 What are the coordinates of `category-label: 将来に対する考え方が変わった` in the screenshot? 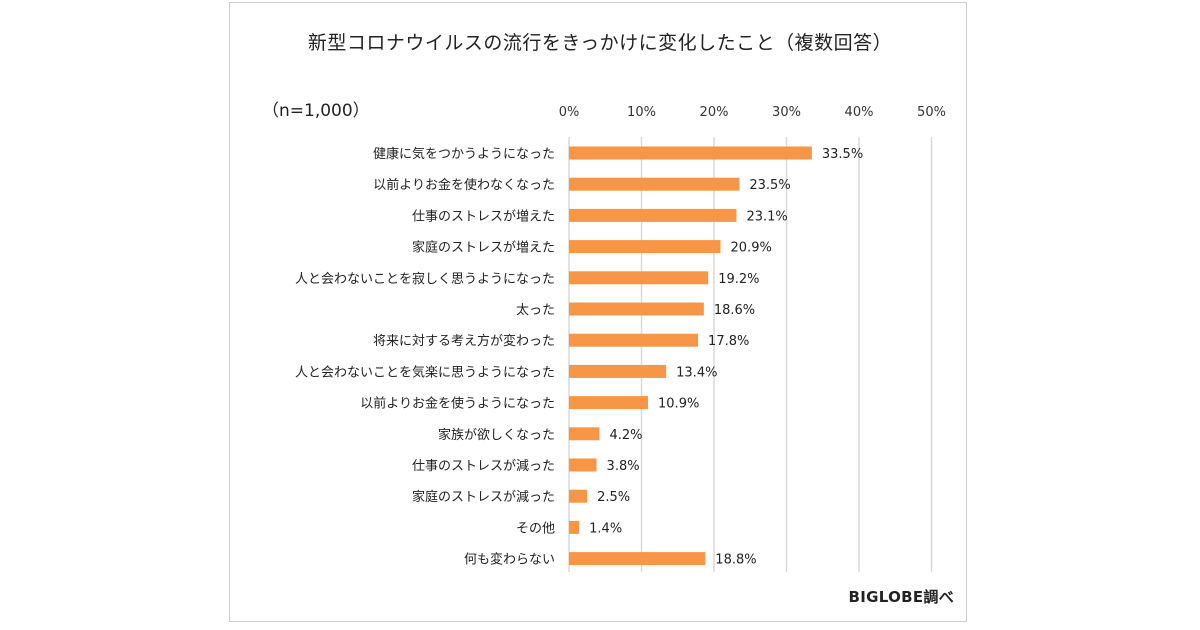 It's located at (464, 341).